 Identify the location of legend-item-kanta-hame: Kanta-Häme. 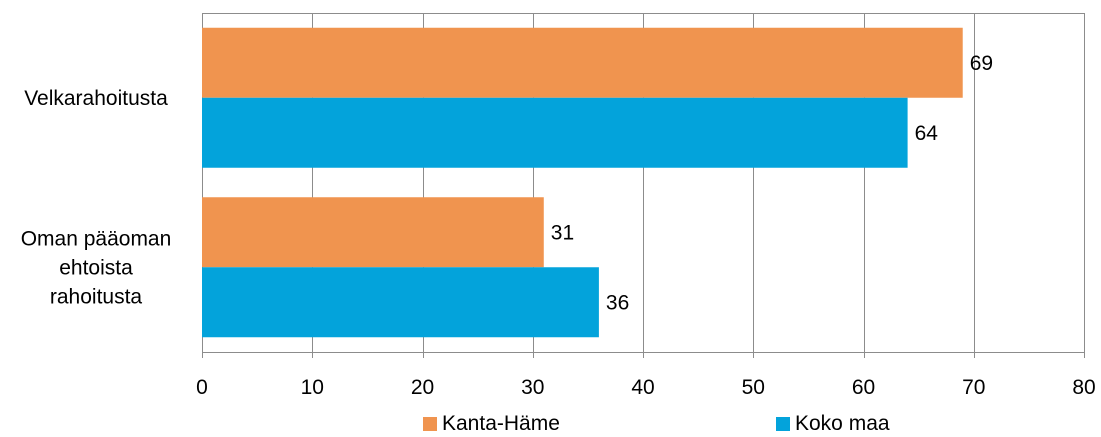
(491, 423).